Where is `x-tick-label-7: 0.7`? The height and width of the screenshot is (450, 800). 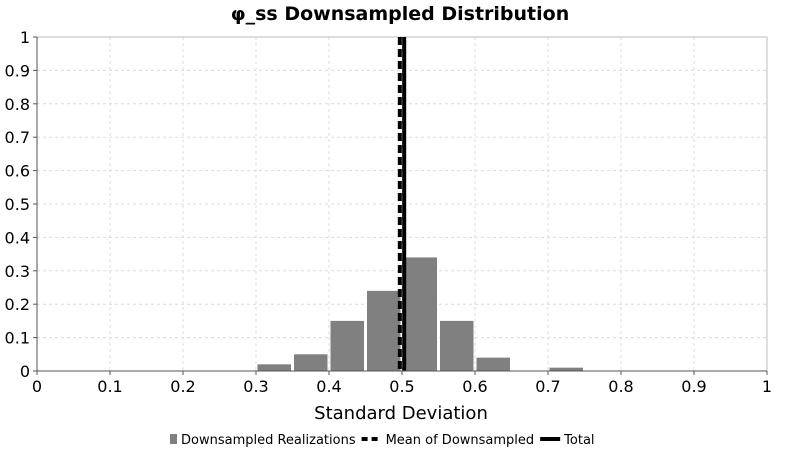 x-tick-label-7: 0.7 is located at coordinates (547, 386).